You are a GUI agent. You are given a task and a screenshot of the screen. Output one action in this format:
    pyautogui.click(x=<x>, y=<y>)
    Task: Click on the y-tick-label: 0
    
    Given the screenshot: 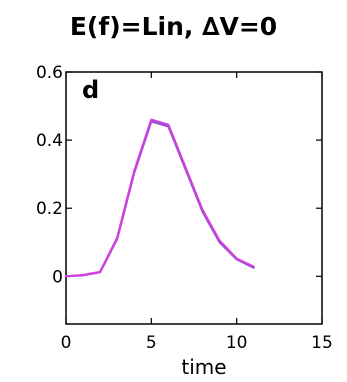 What is the action you would take?
    pyautogui.click(x=57, y=277)
    